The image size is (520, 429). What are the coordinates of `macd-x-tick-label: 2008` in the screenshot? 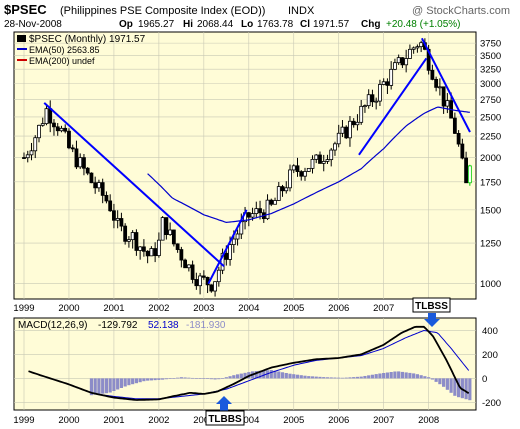 It's located at (428, 420).